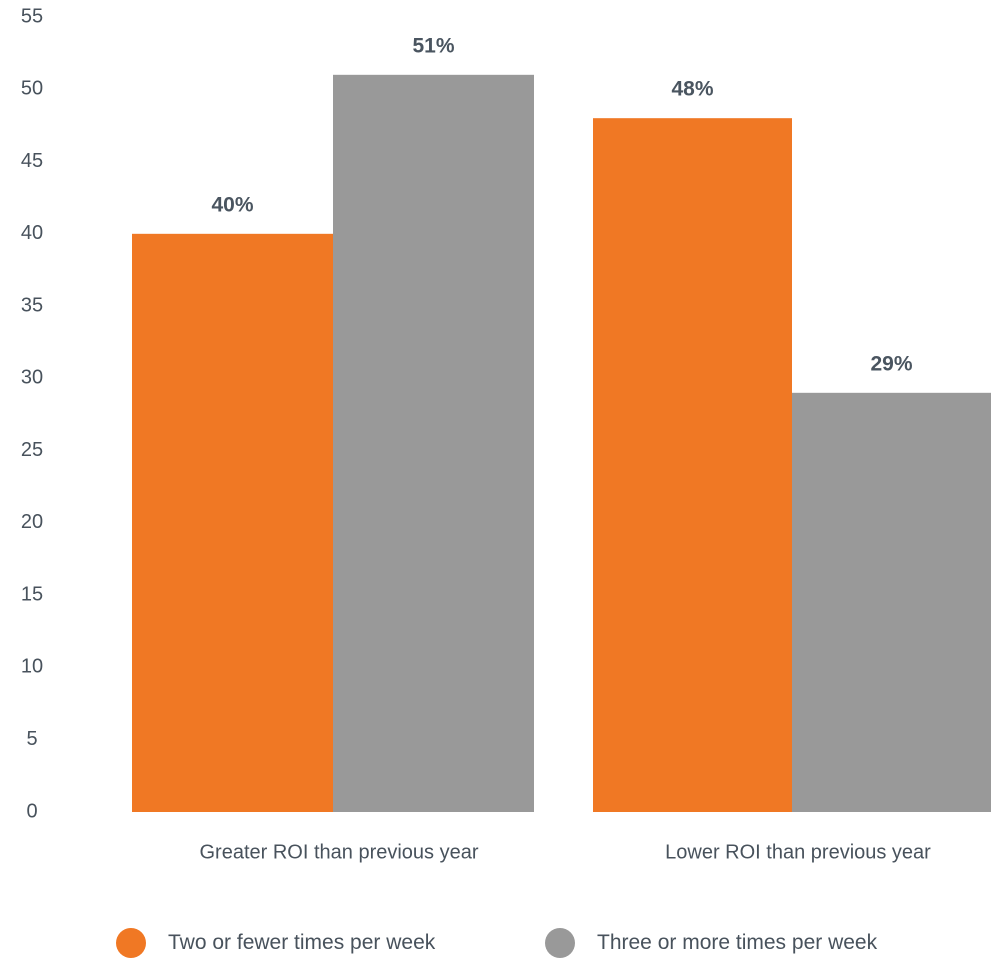 This screenshot has height=962, width=992. Describe the element at coordinates (32, 667) in the screenshot. I see `y-tick-label: 10` at that location.